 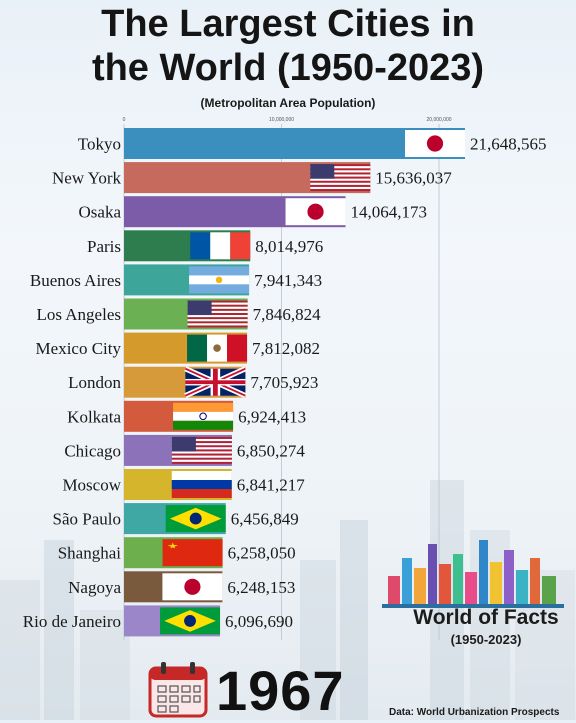 I want to click on category-label: Moscow, so click(x=91, y=485).